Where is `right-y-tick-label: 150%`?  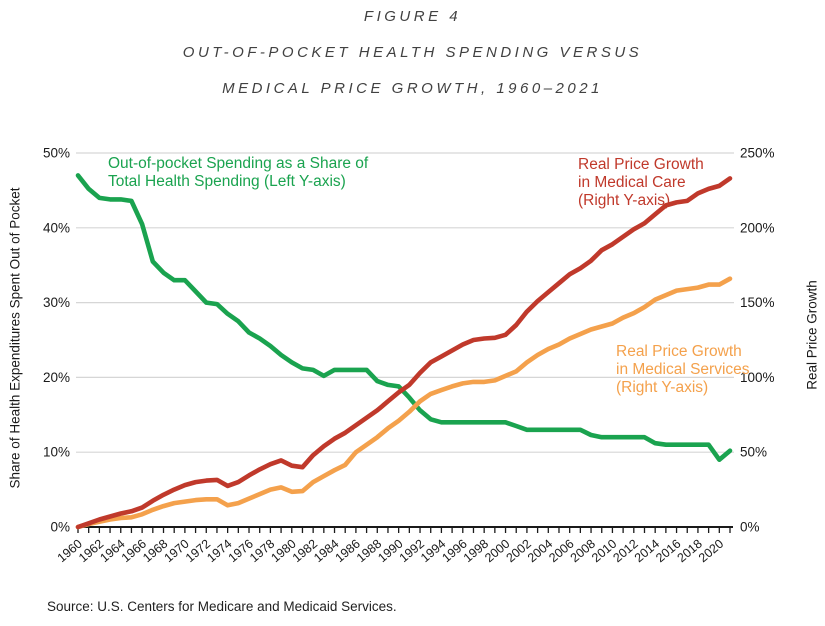
right-y-tick-label: 150% is located at coordinates (757, 302).